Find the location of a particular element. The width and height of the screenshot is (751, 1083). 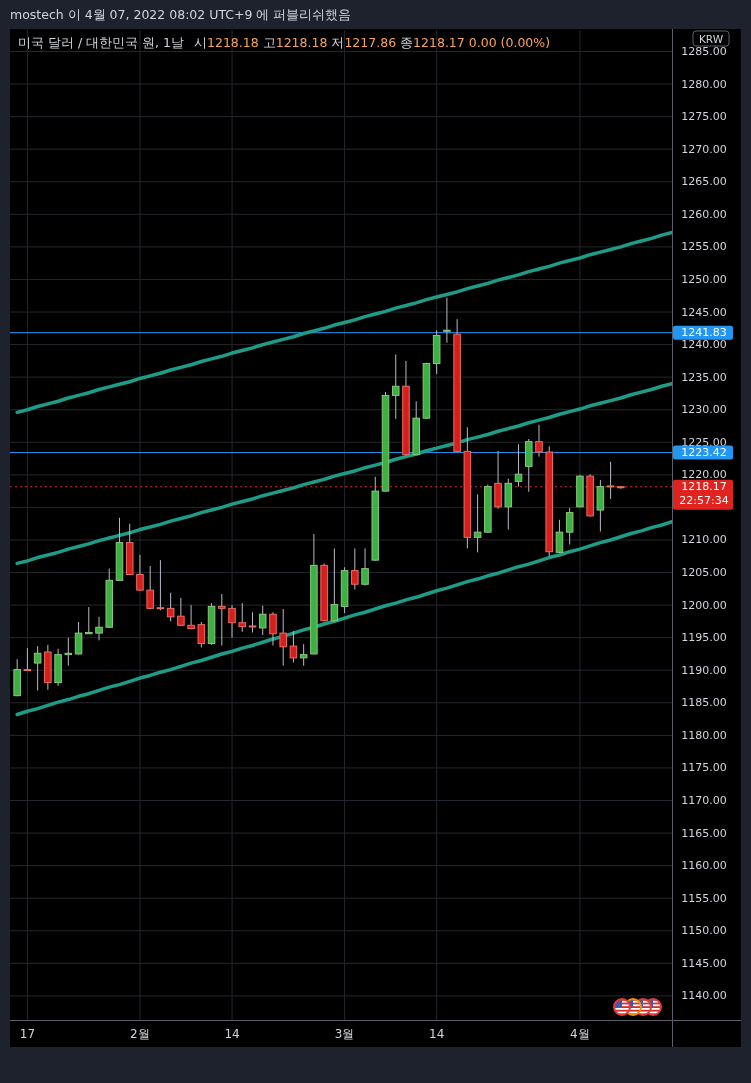

y-tick-label: 1145.00 is located at coordinates (704, 963).